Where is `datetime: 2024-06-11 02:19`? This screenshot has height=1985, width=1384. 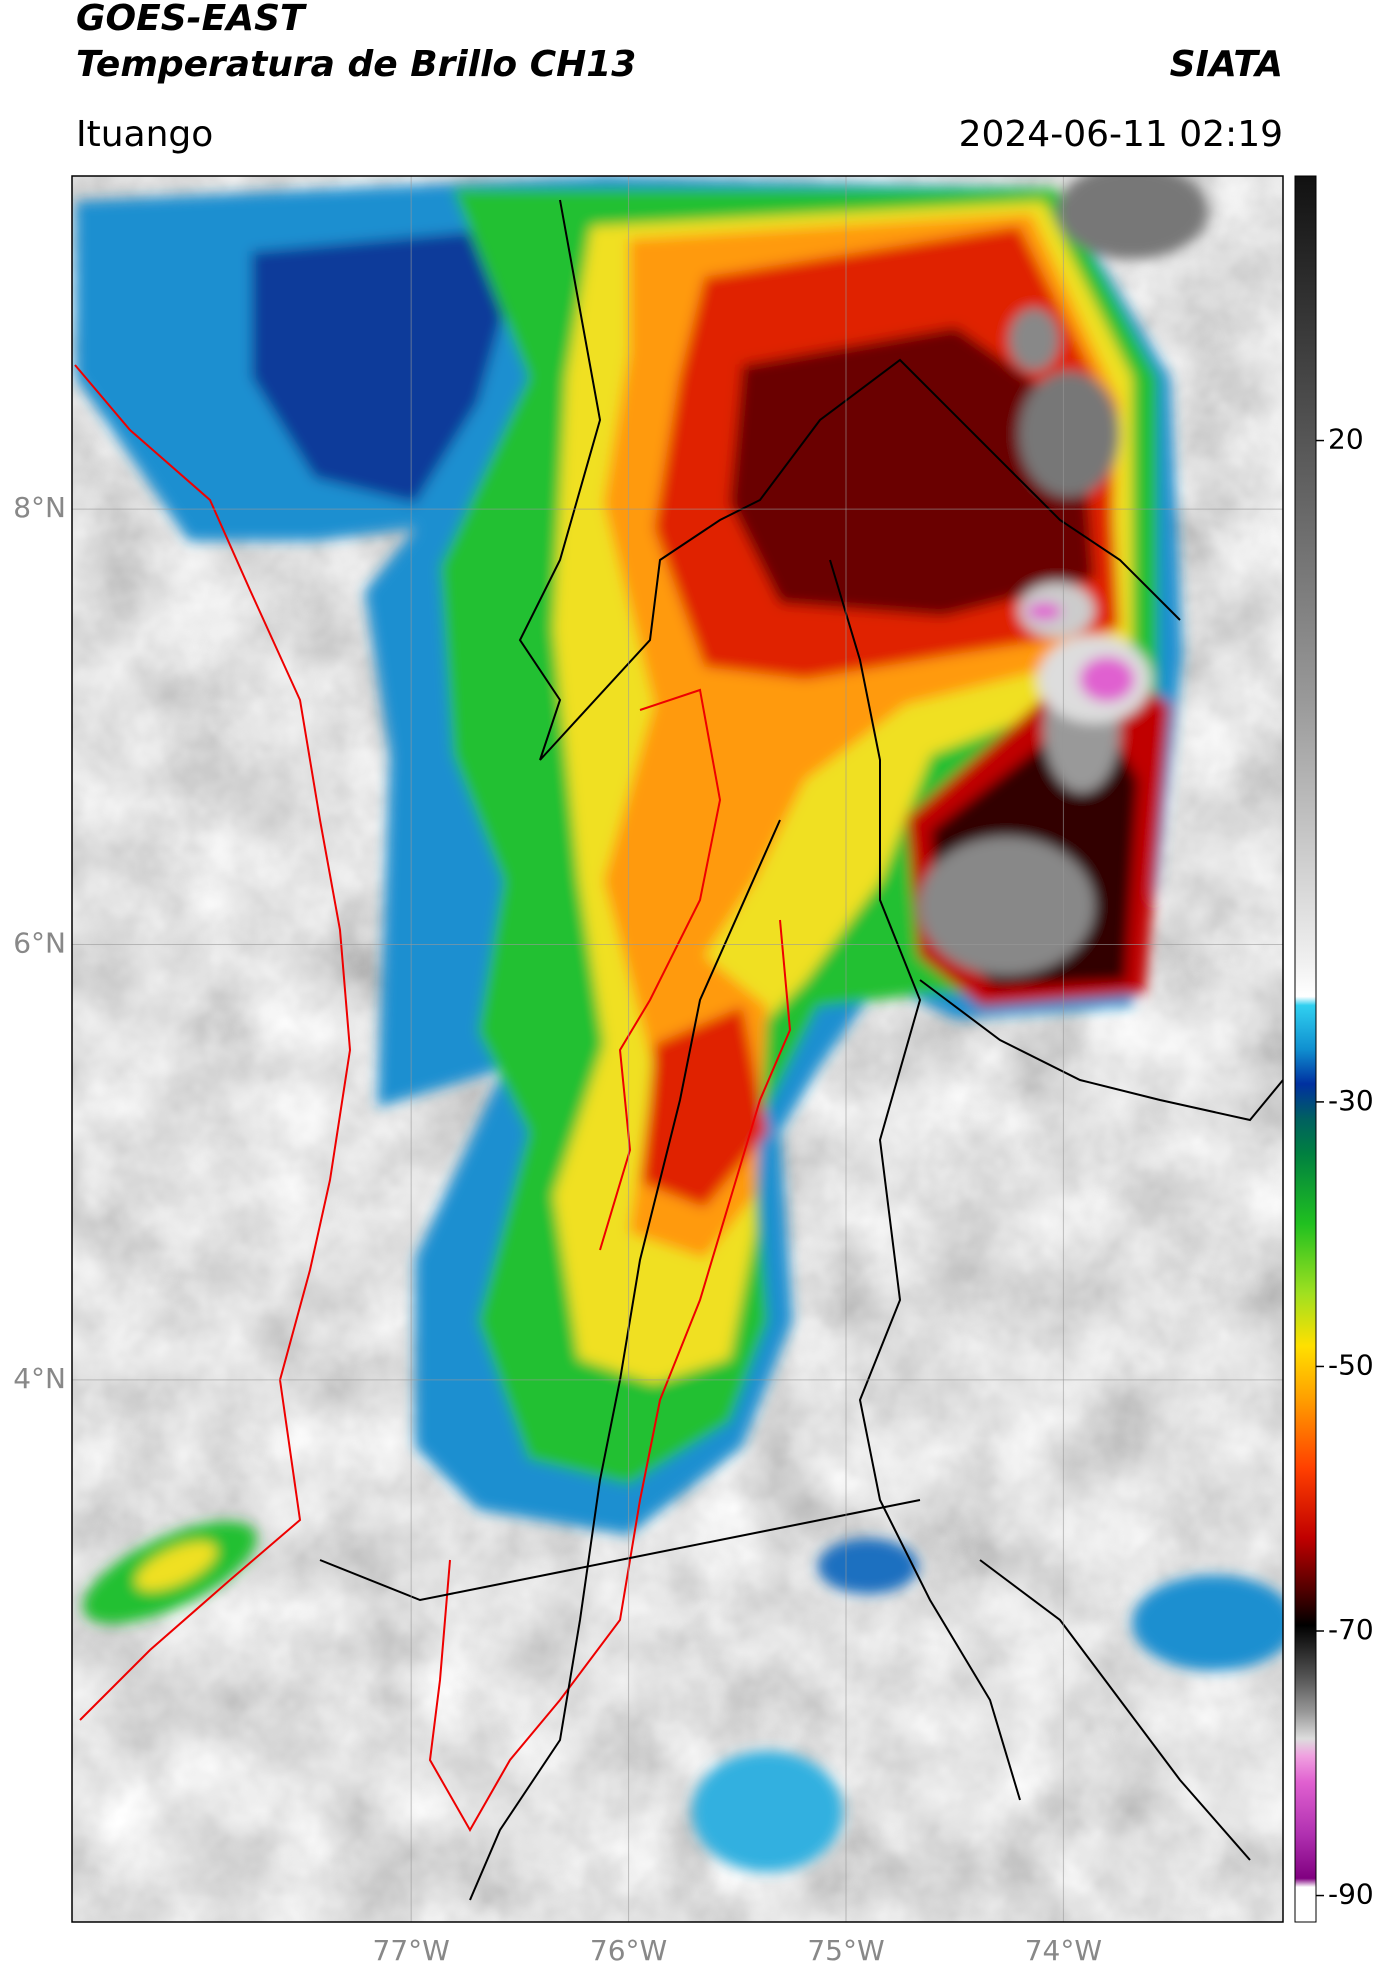
datetime: 2024-06-11 02:19 is located at coordinates (1121, 134).